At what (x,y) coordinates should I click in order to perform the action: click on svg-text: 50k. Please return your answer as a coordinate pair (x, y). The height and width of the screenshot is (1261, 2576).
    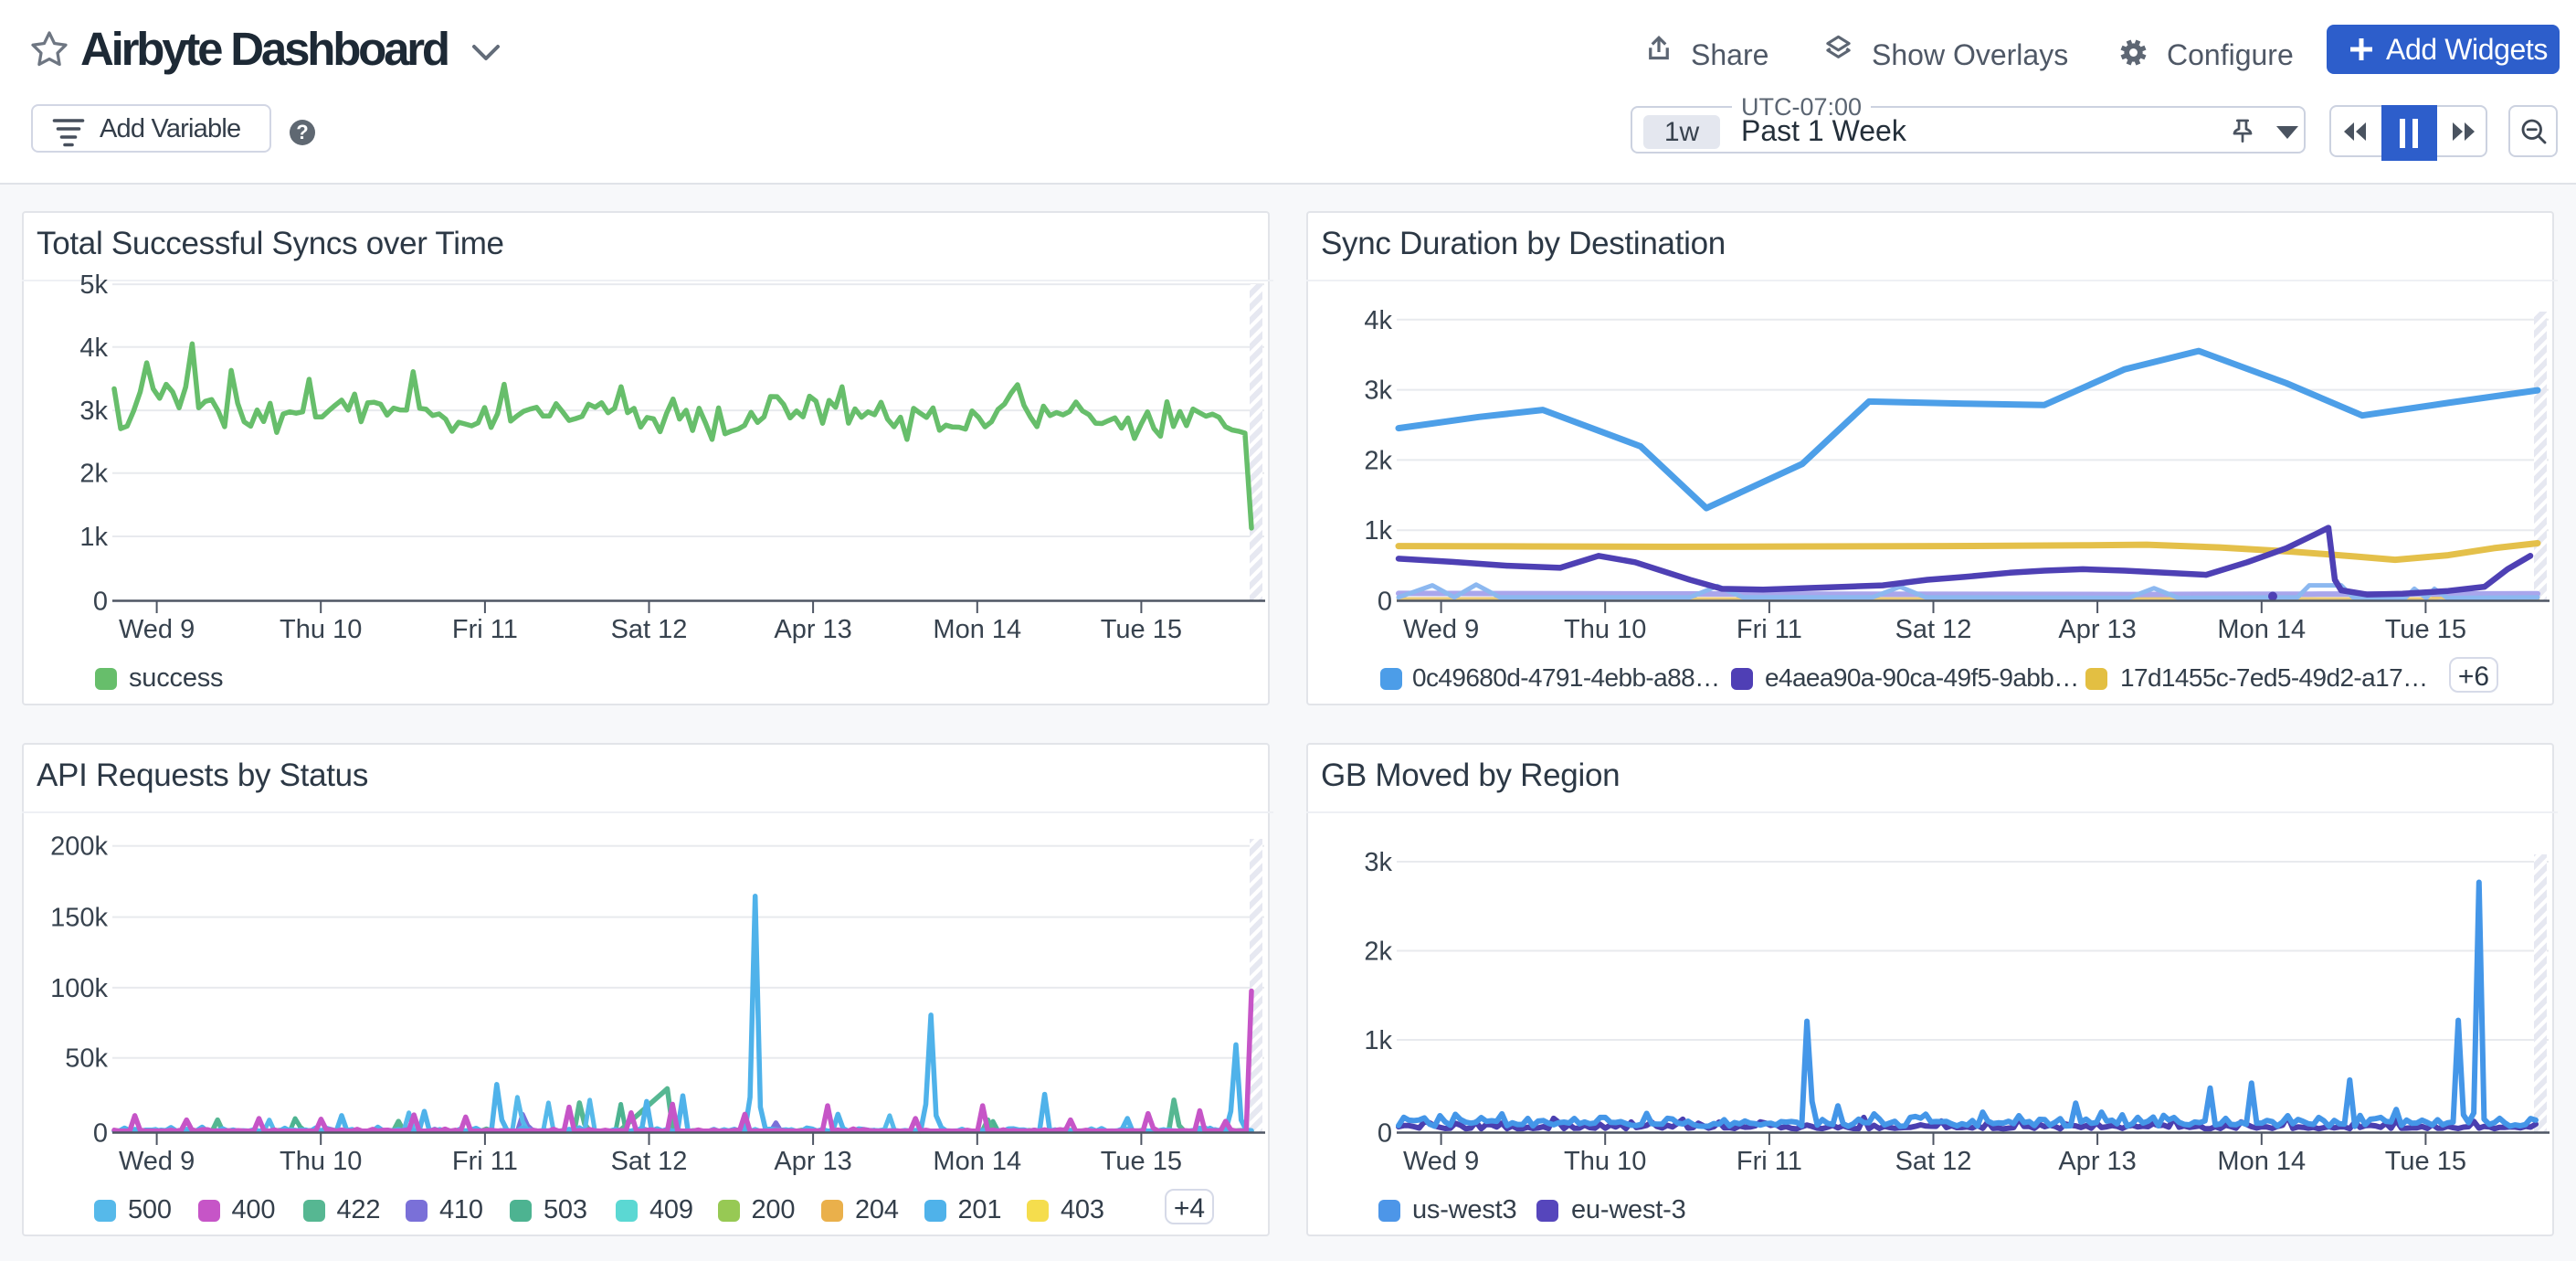
    Looking at the image, I should click on (86, 1059).